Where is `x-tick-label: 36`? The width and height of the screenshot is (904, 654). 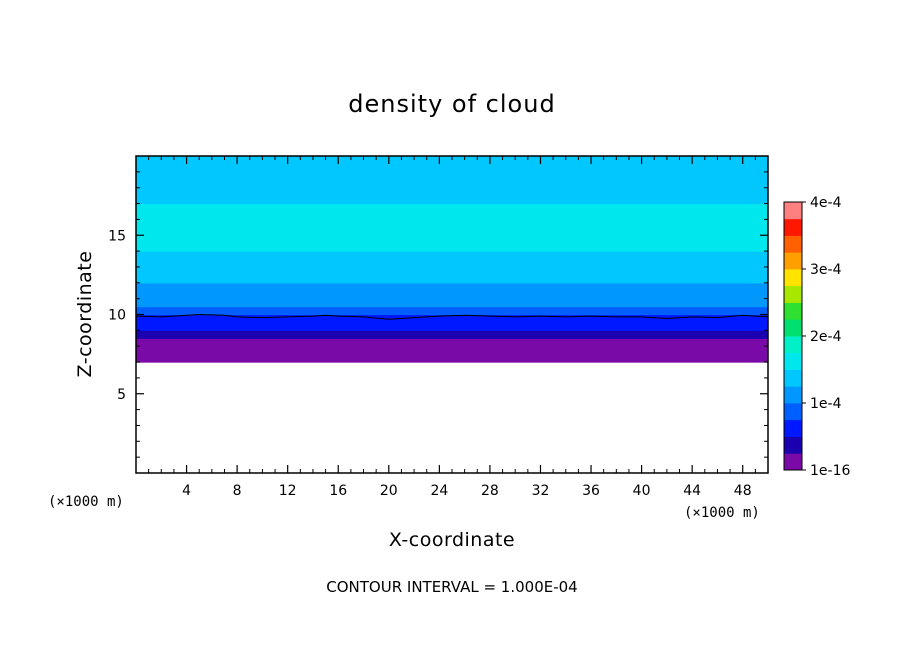
x-tick-label: 36 is located at coordinates (591, 491).